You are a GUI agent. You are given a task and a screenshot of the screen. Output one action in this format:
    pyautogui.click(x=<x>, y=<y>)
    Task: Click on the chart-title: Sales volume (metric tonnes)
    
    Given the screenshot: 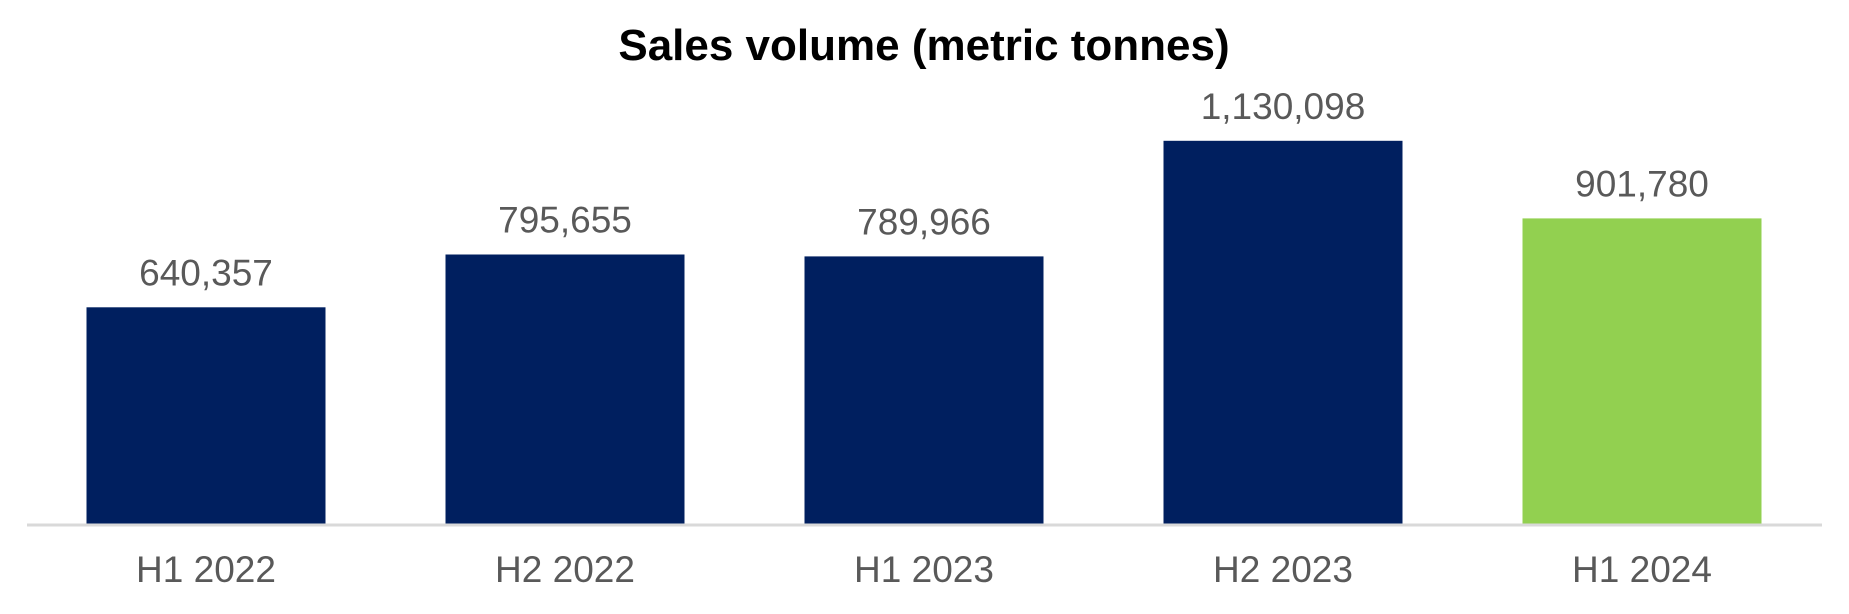 What is the action you would take?
    pyautogui.click(x=923, y=45)
    